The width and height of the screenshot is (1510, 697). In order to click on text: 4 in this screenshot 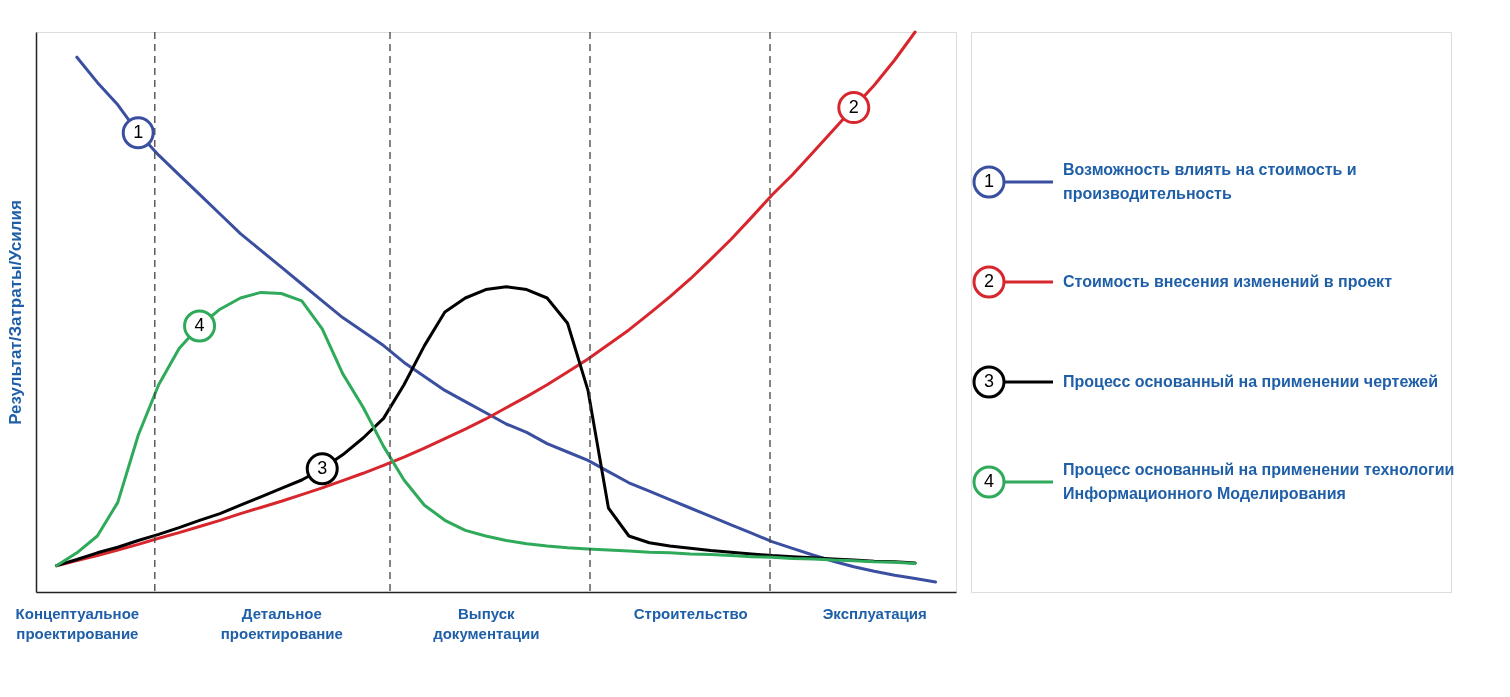, I will do `click(989, 481)`.